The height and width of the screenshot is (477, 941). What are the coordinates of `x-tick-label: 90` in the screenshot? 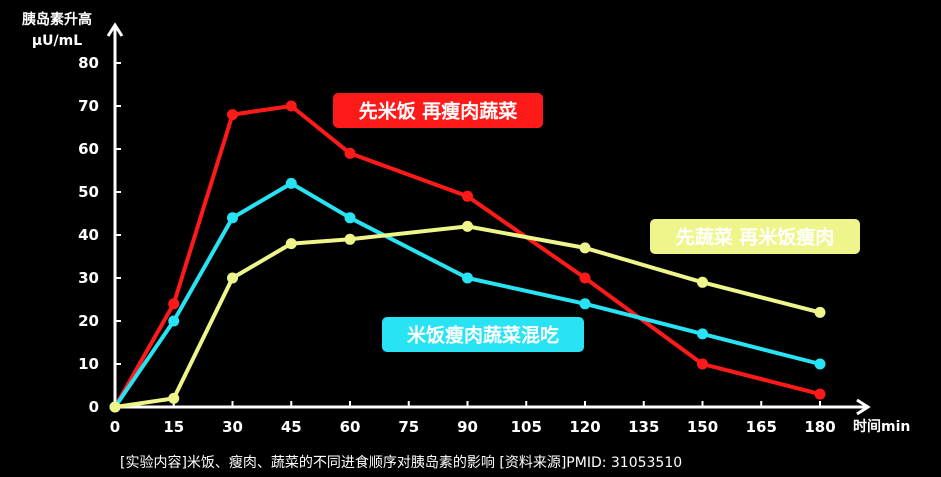 It's located at (467, 427).